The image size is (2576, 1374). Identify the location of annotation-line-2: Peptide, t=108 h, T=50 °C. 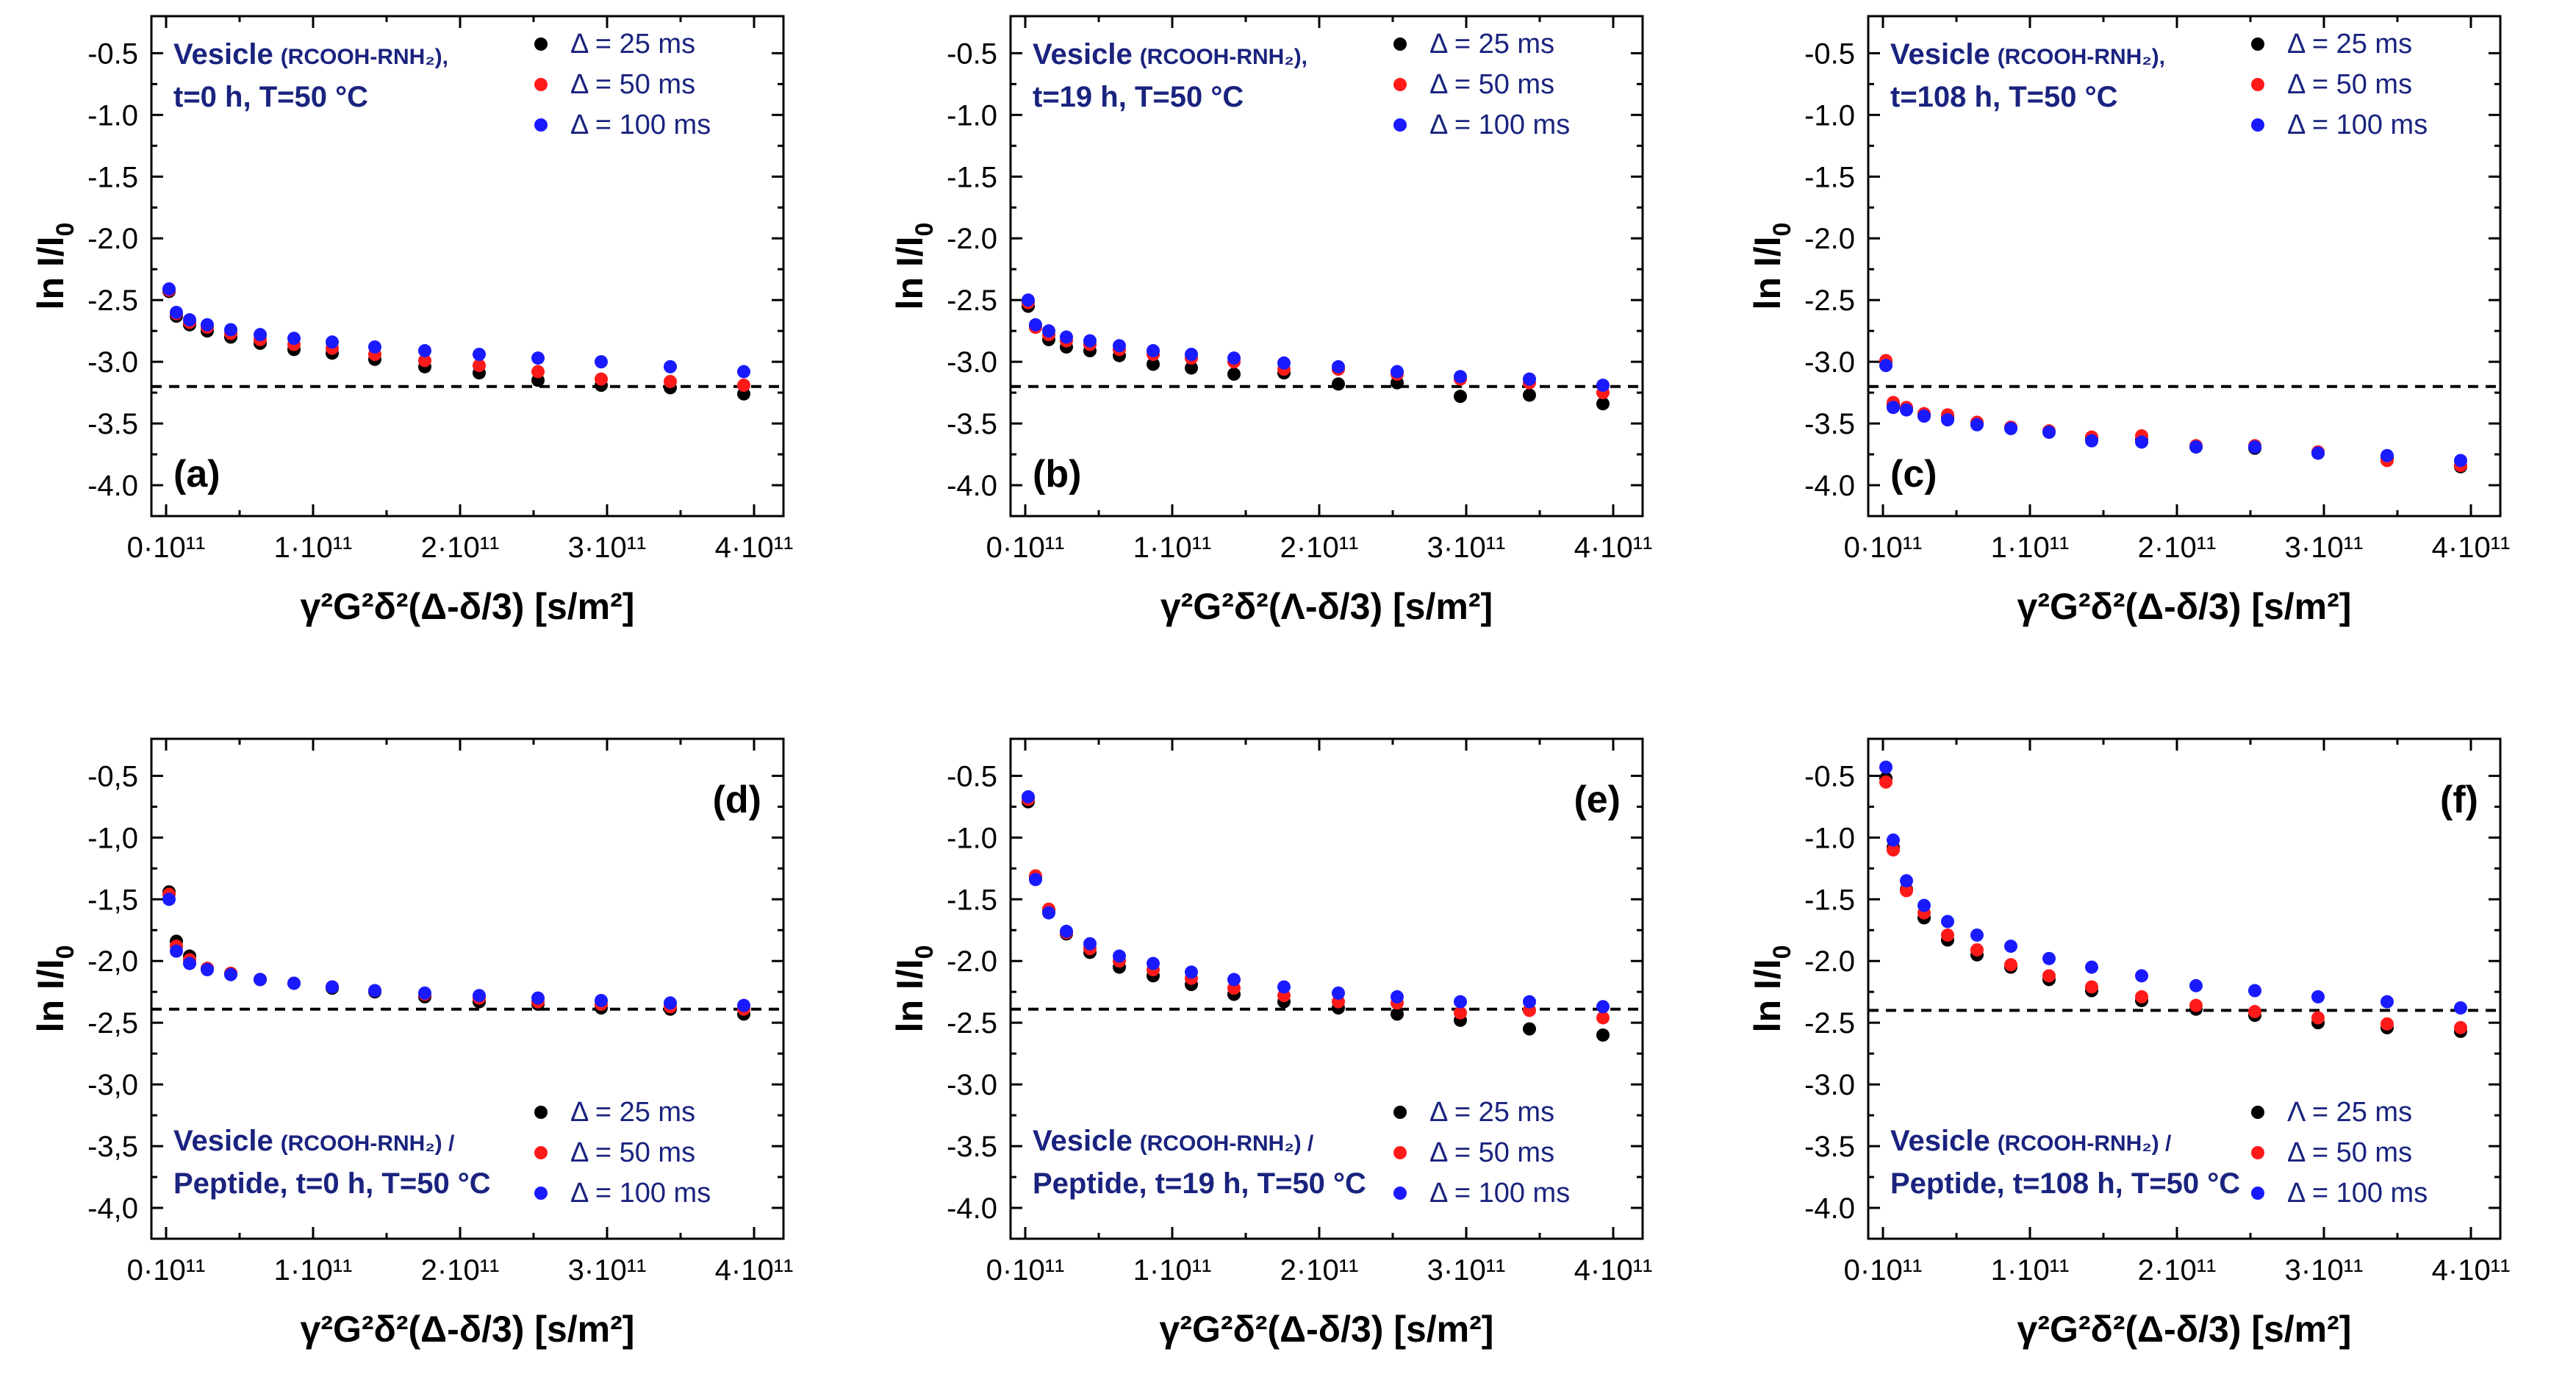
(2065, 1183).